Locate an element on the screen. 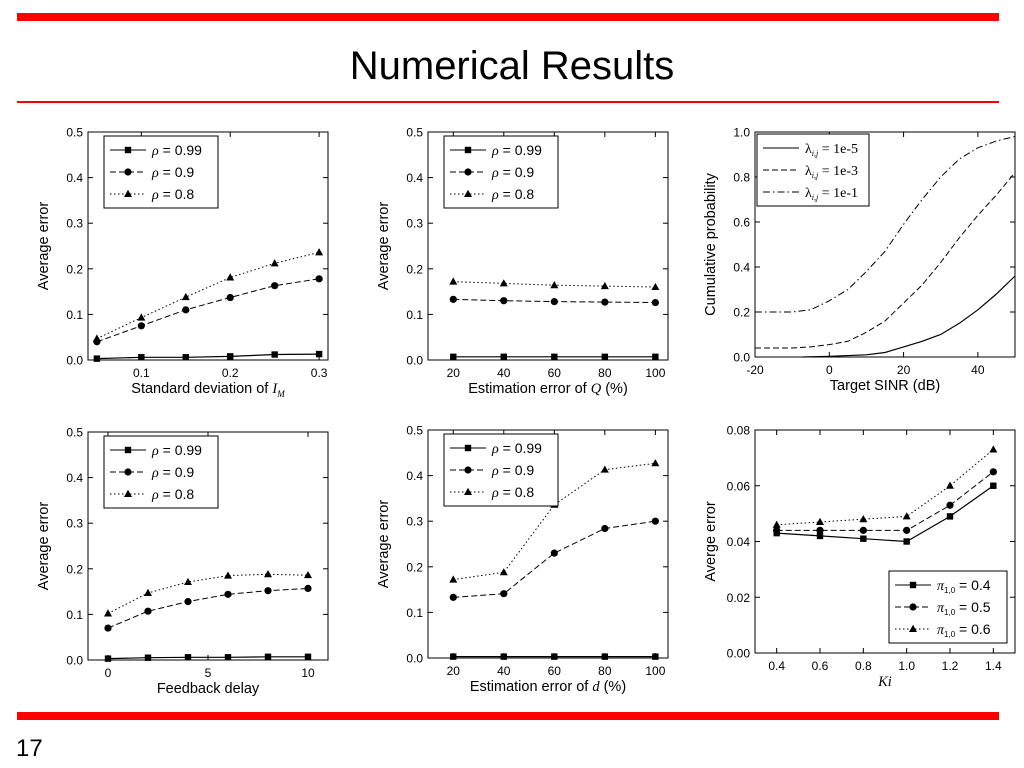  legend-label: π1,0 = 0.5 is located at coordinates (964, 608).